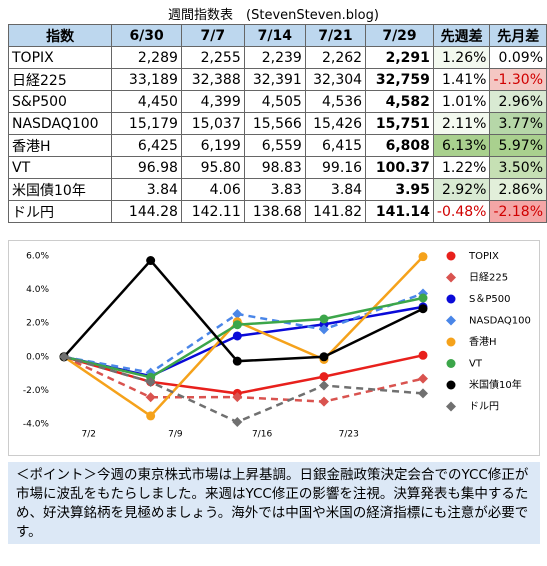 The width and height of the screenshot is (547, 566). Describe the element at coordinates (212, 211) in the screenshot. I see `cell: 142.11` at that location.